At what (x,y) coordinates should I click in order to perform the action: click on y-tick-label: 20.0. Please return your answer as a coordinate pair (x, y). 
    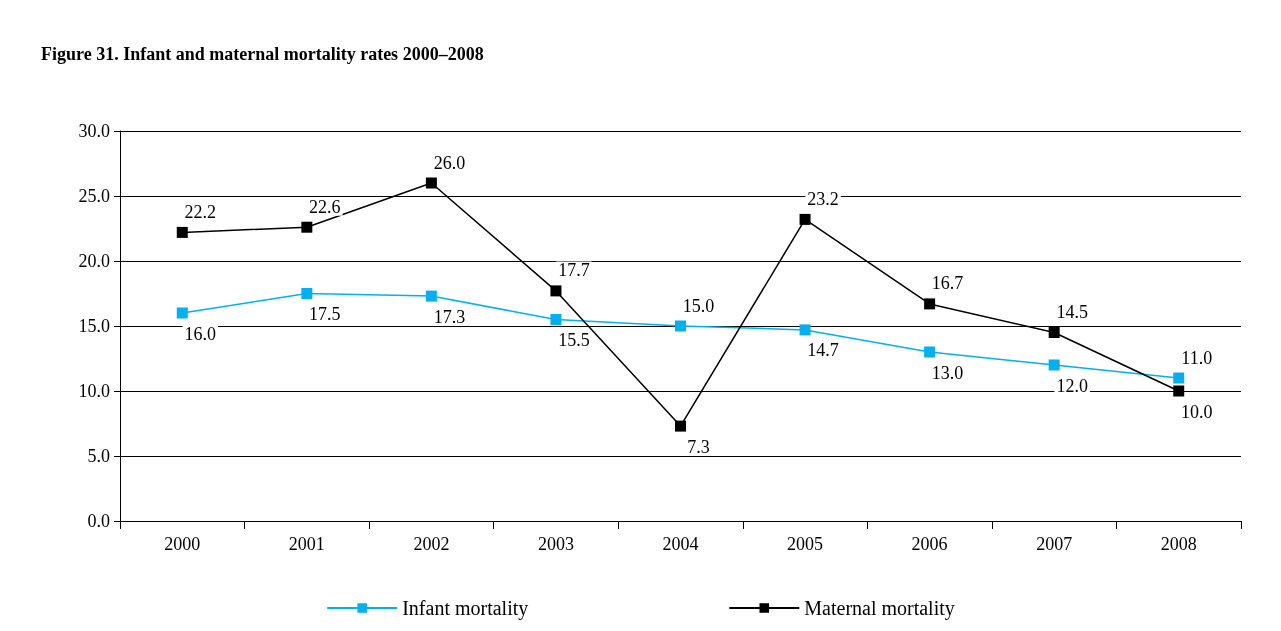
    Looking at the image, I should click on (94, 261).